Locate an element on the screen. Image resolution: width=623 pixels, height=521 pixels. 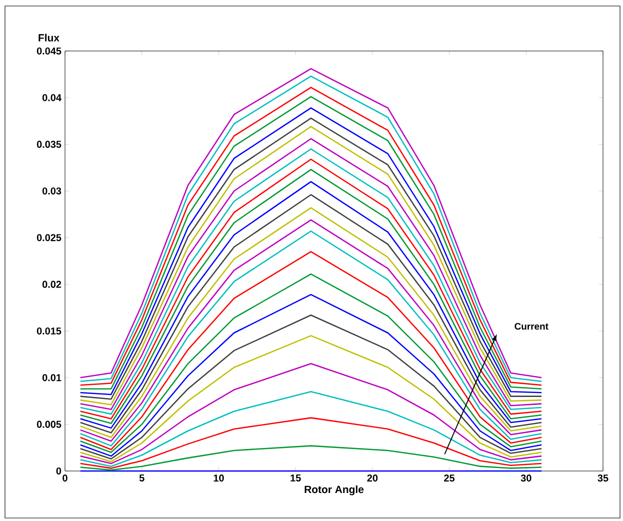
y-tick-label: 0.005 is located at coordinates (49, 424).